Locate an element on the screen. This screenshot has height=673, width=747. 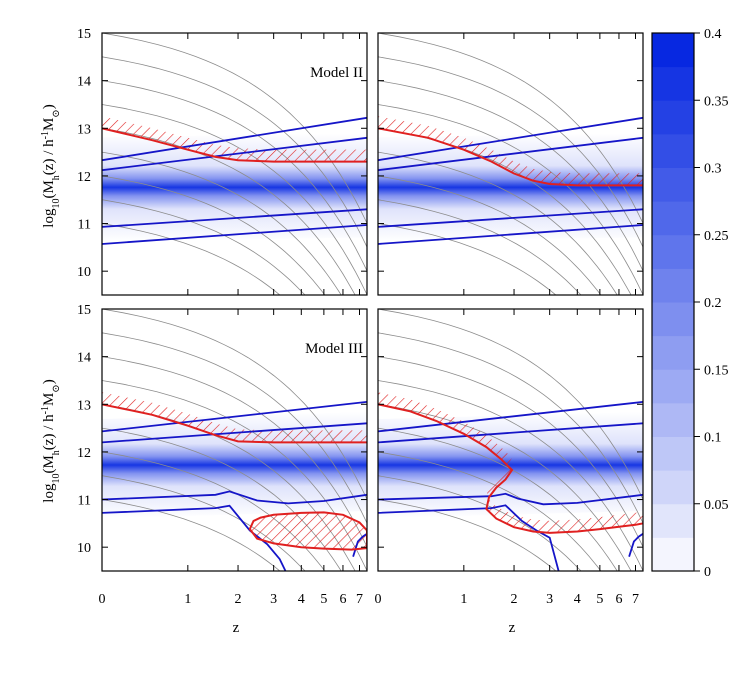
colorbar-tick-label: 0.4 is located at coordinates (713, 34).